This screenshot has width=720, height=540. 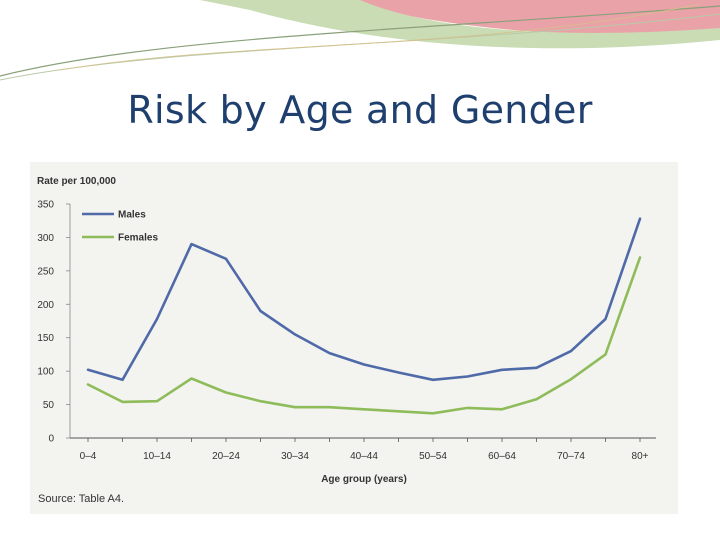 What do you see at coordinates (433, 456) in the screenshot?
I see `x-tick-label: 50–54` at bounding box center [433, 456].